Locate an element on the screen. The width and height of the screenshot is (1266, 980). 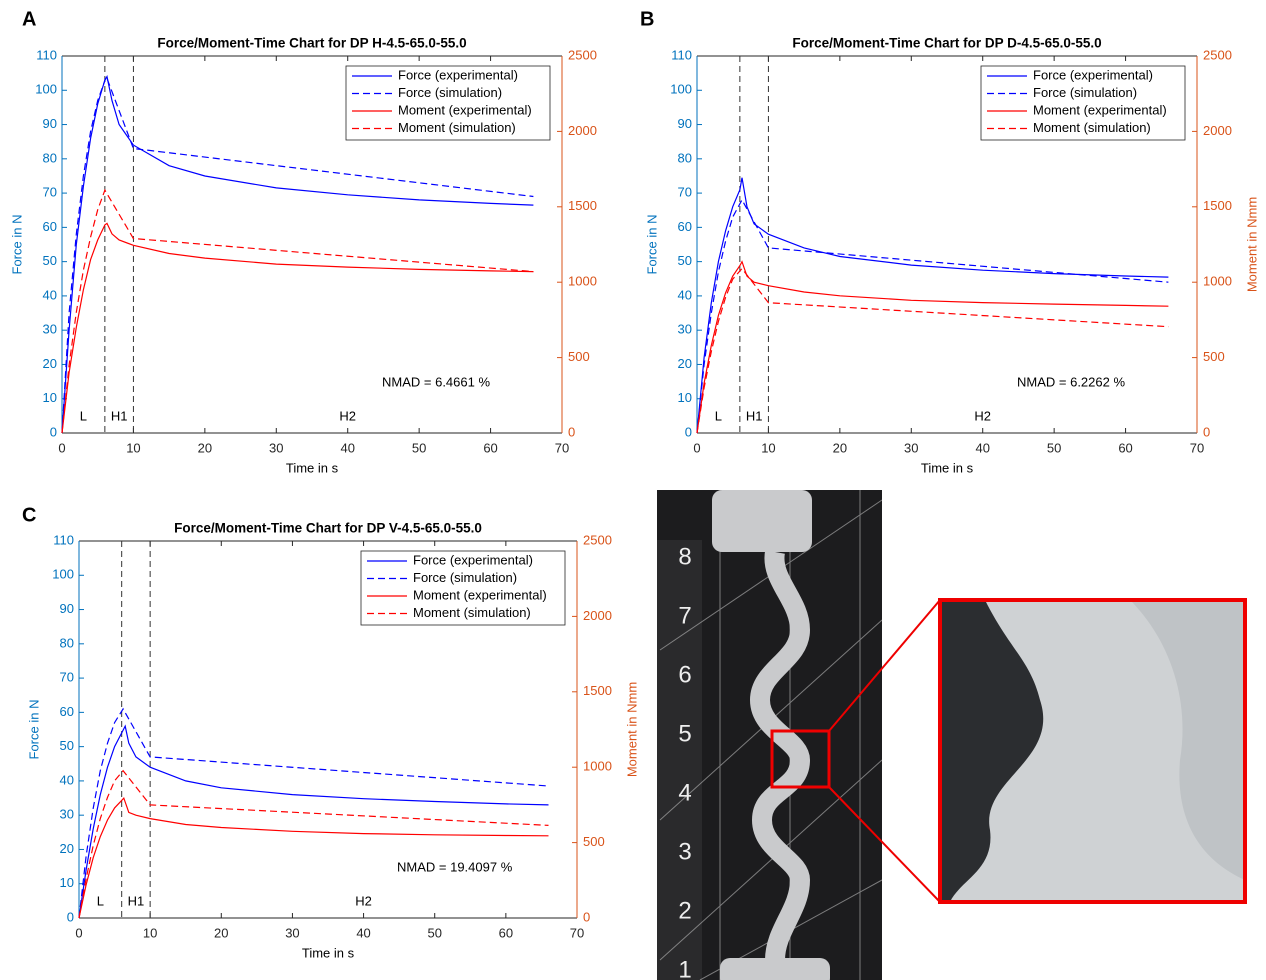
ruler-label: 1 is located at coordinates (684, 968).